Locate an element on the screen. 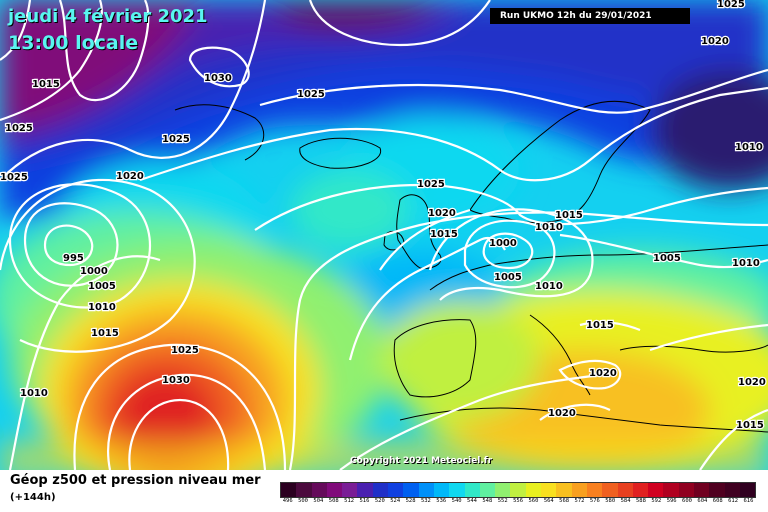 The height and width of the screenshot is (512, 768). scale-label: 572 is located at coordinates (579, 501).